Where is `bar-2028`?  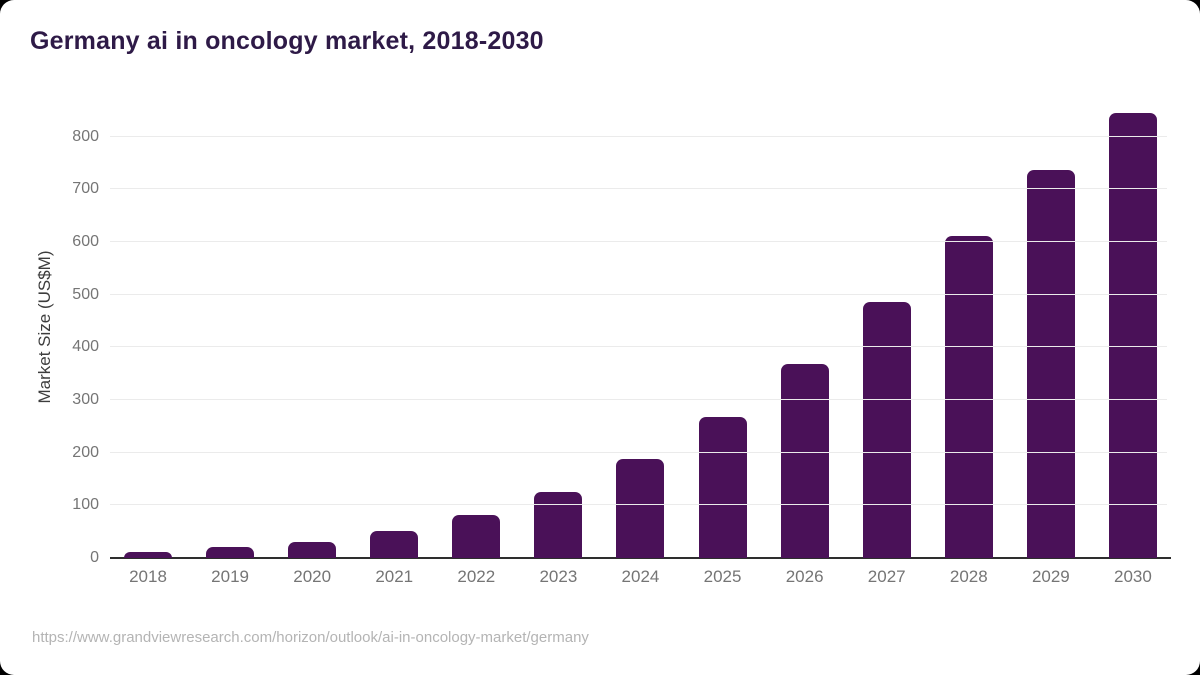 bar-2028 is located at coordinates (968, 397).